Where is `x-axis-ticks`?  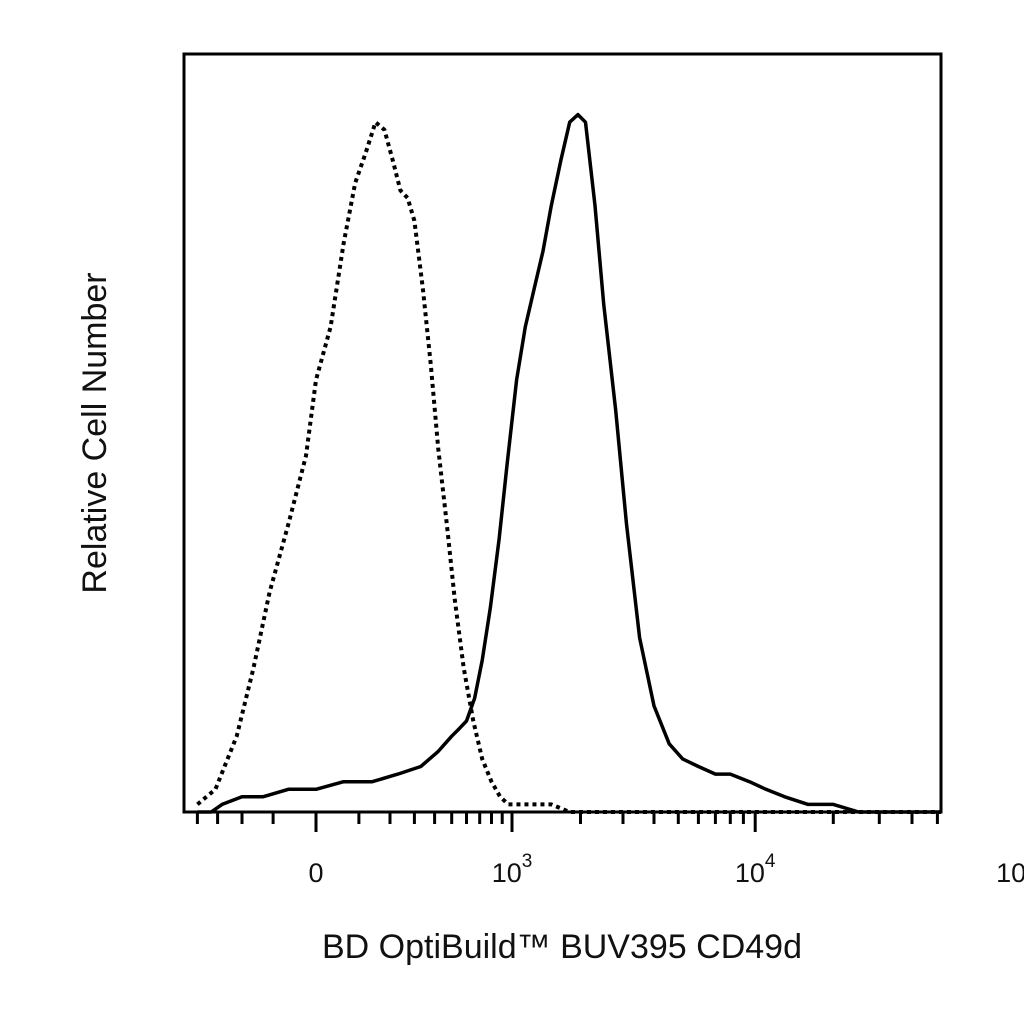
x-axis-ticks is located at coordinates (567, 822).